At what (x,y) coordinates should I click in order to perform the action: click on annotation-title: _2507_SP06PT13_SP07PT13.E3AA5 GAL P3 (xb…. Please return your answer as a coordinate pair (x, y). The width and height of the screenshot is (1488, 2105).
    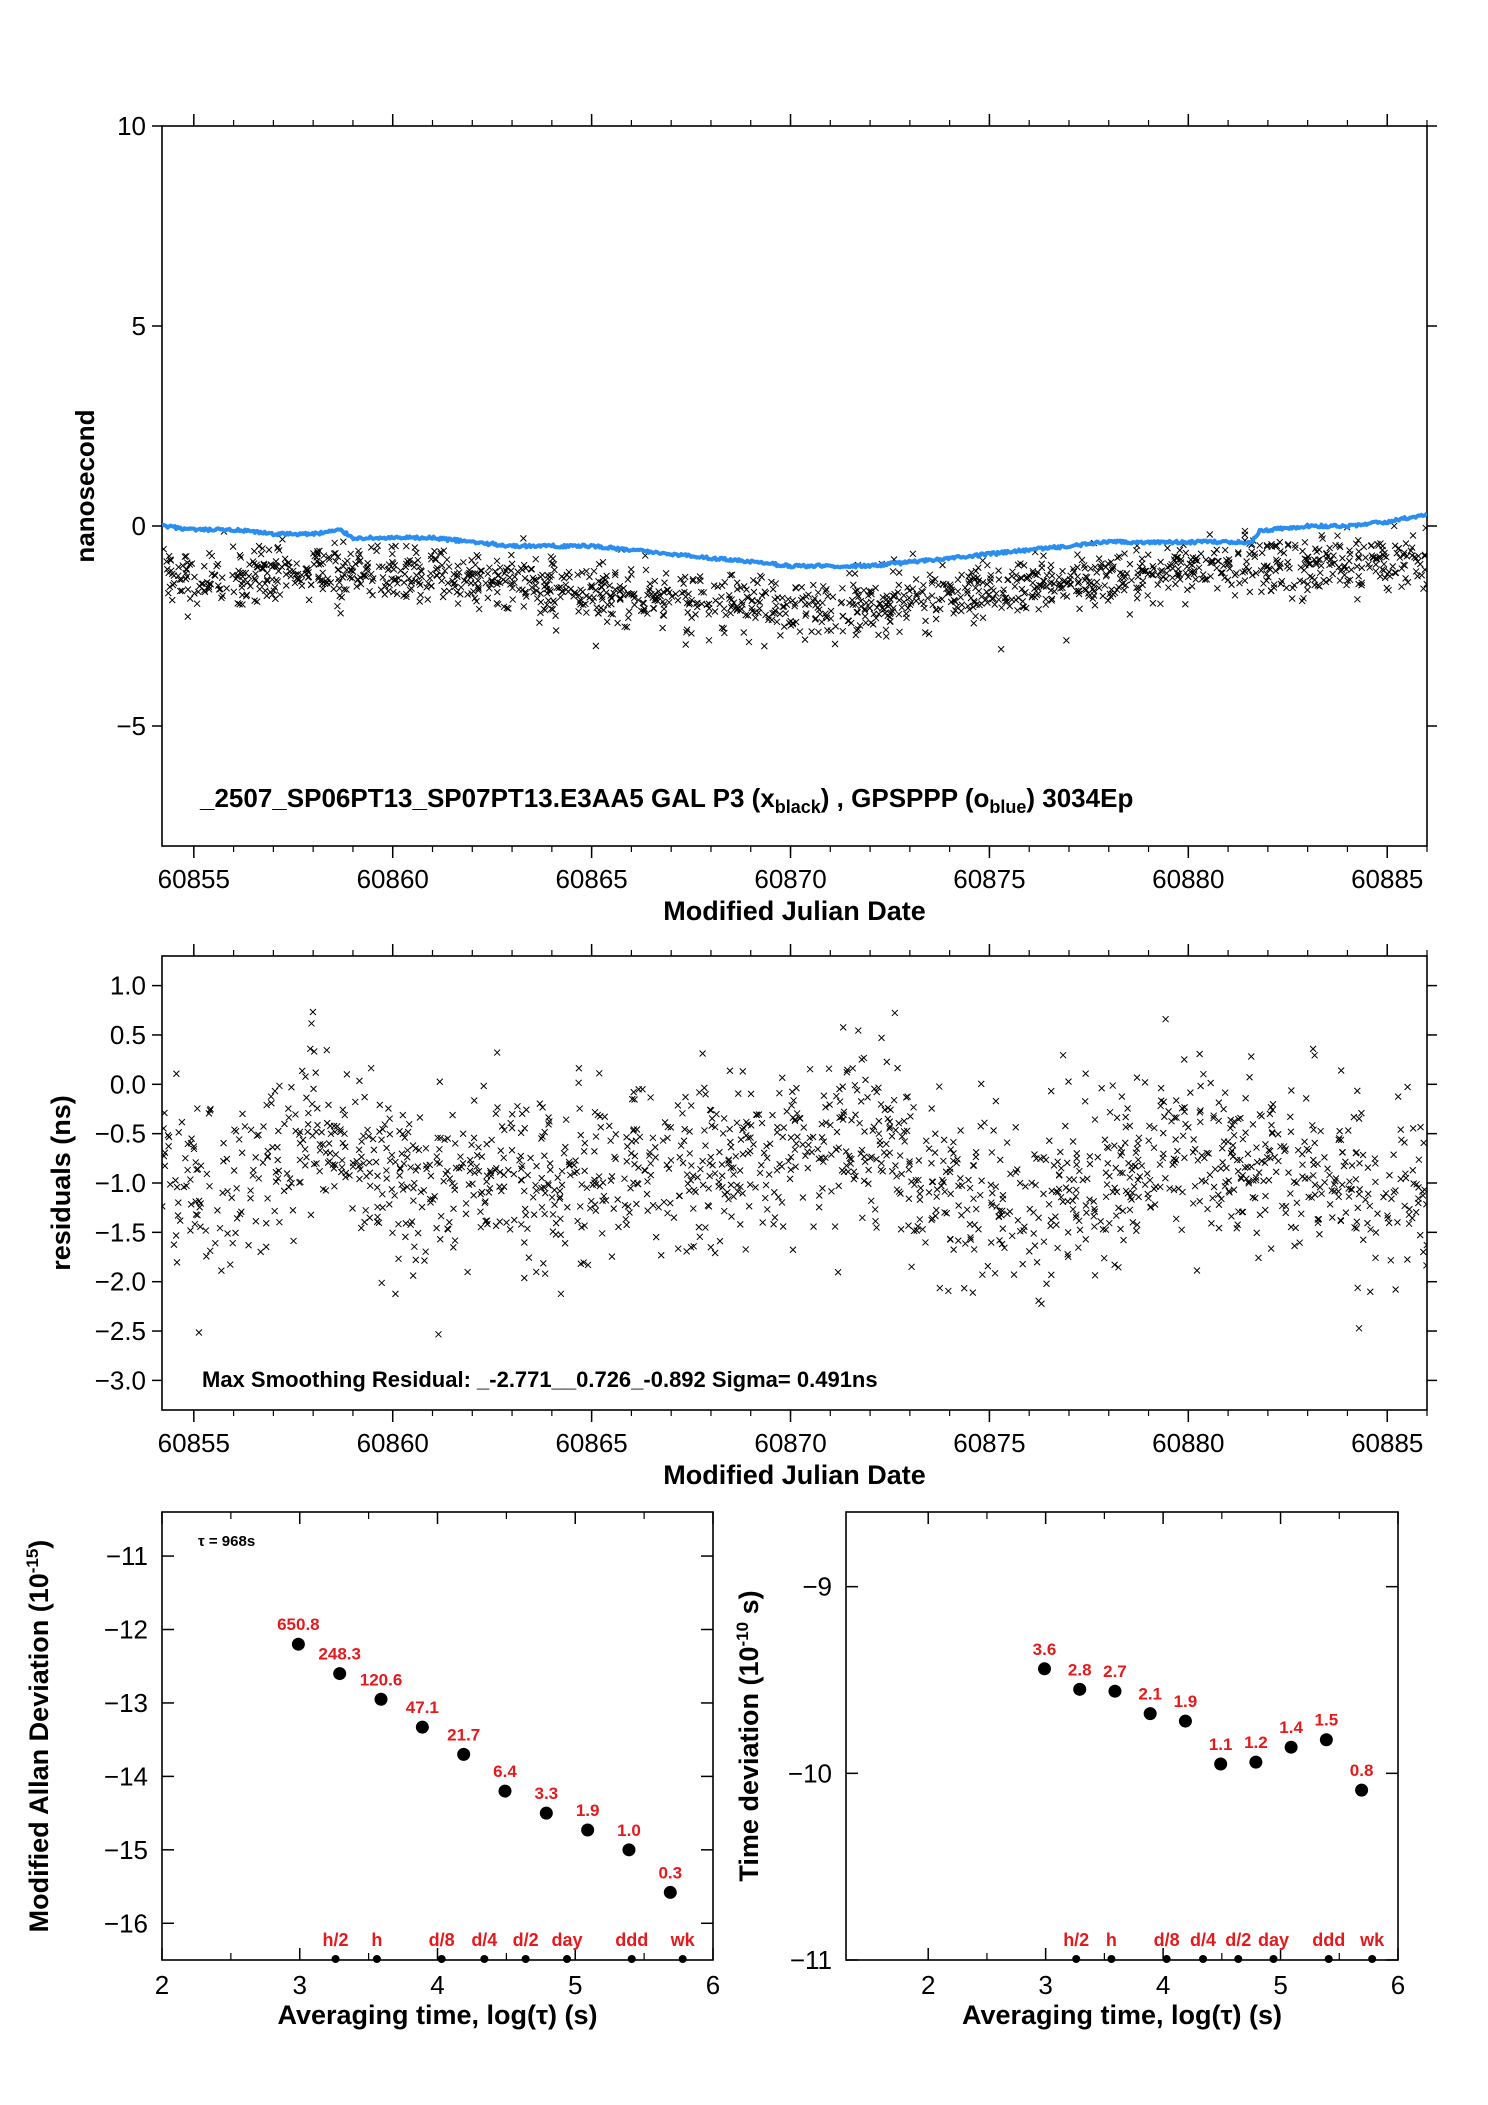
    Looking at the image, I should click on (666, 800).